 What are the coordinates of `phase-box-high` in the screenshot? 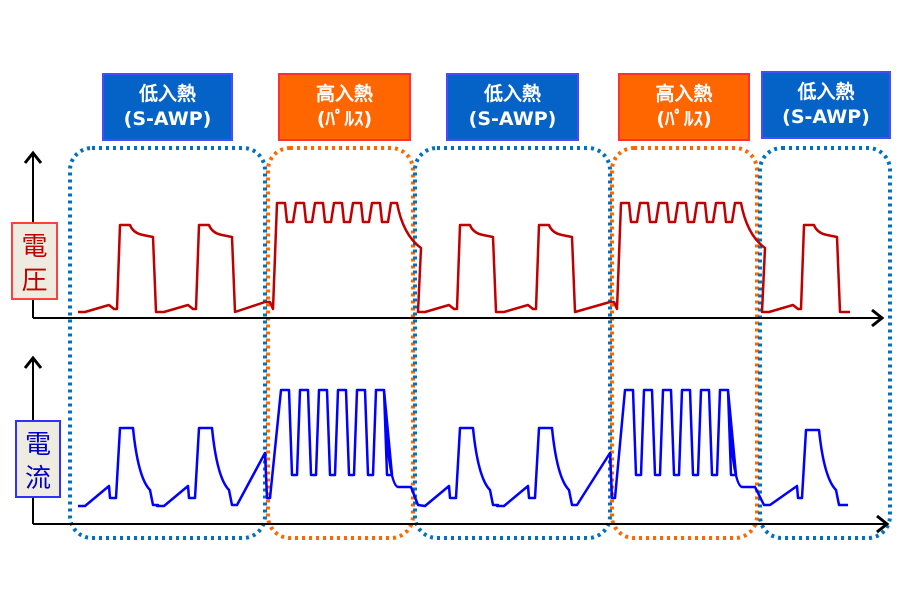 It's located at (684, 343).